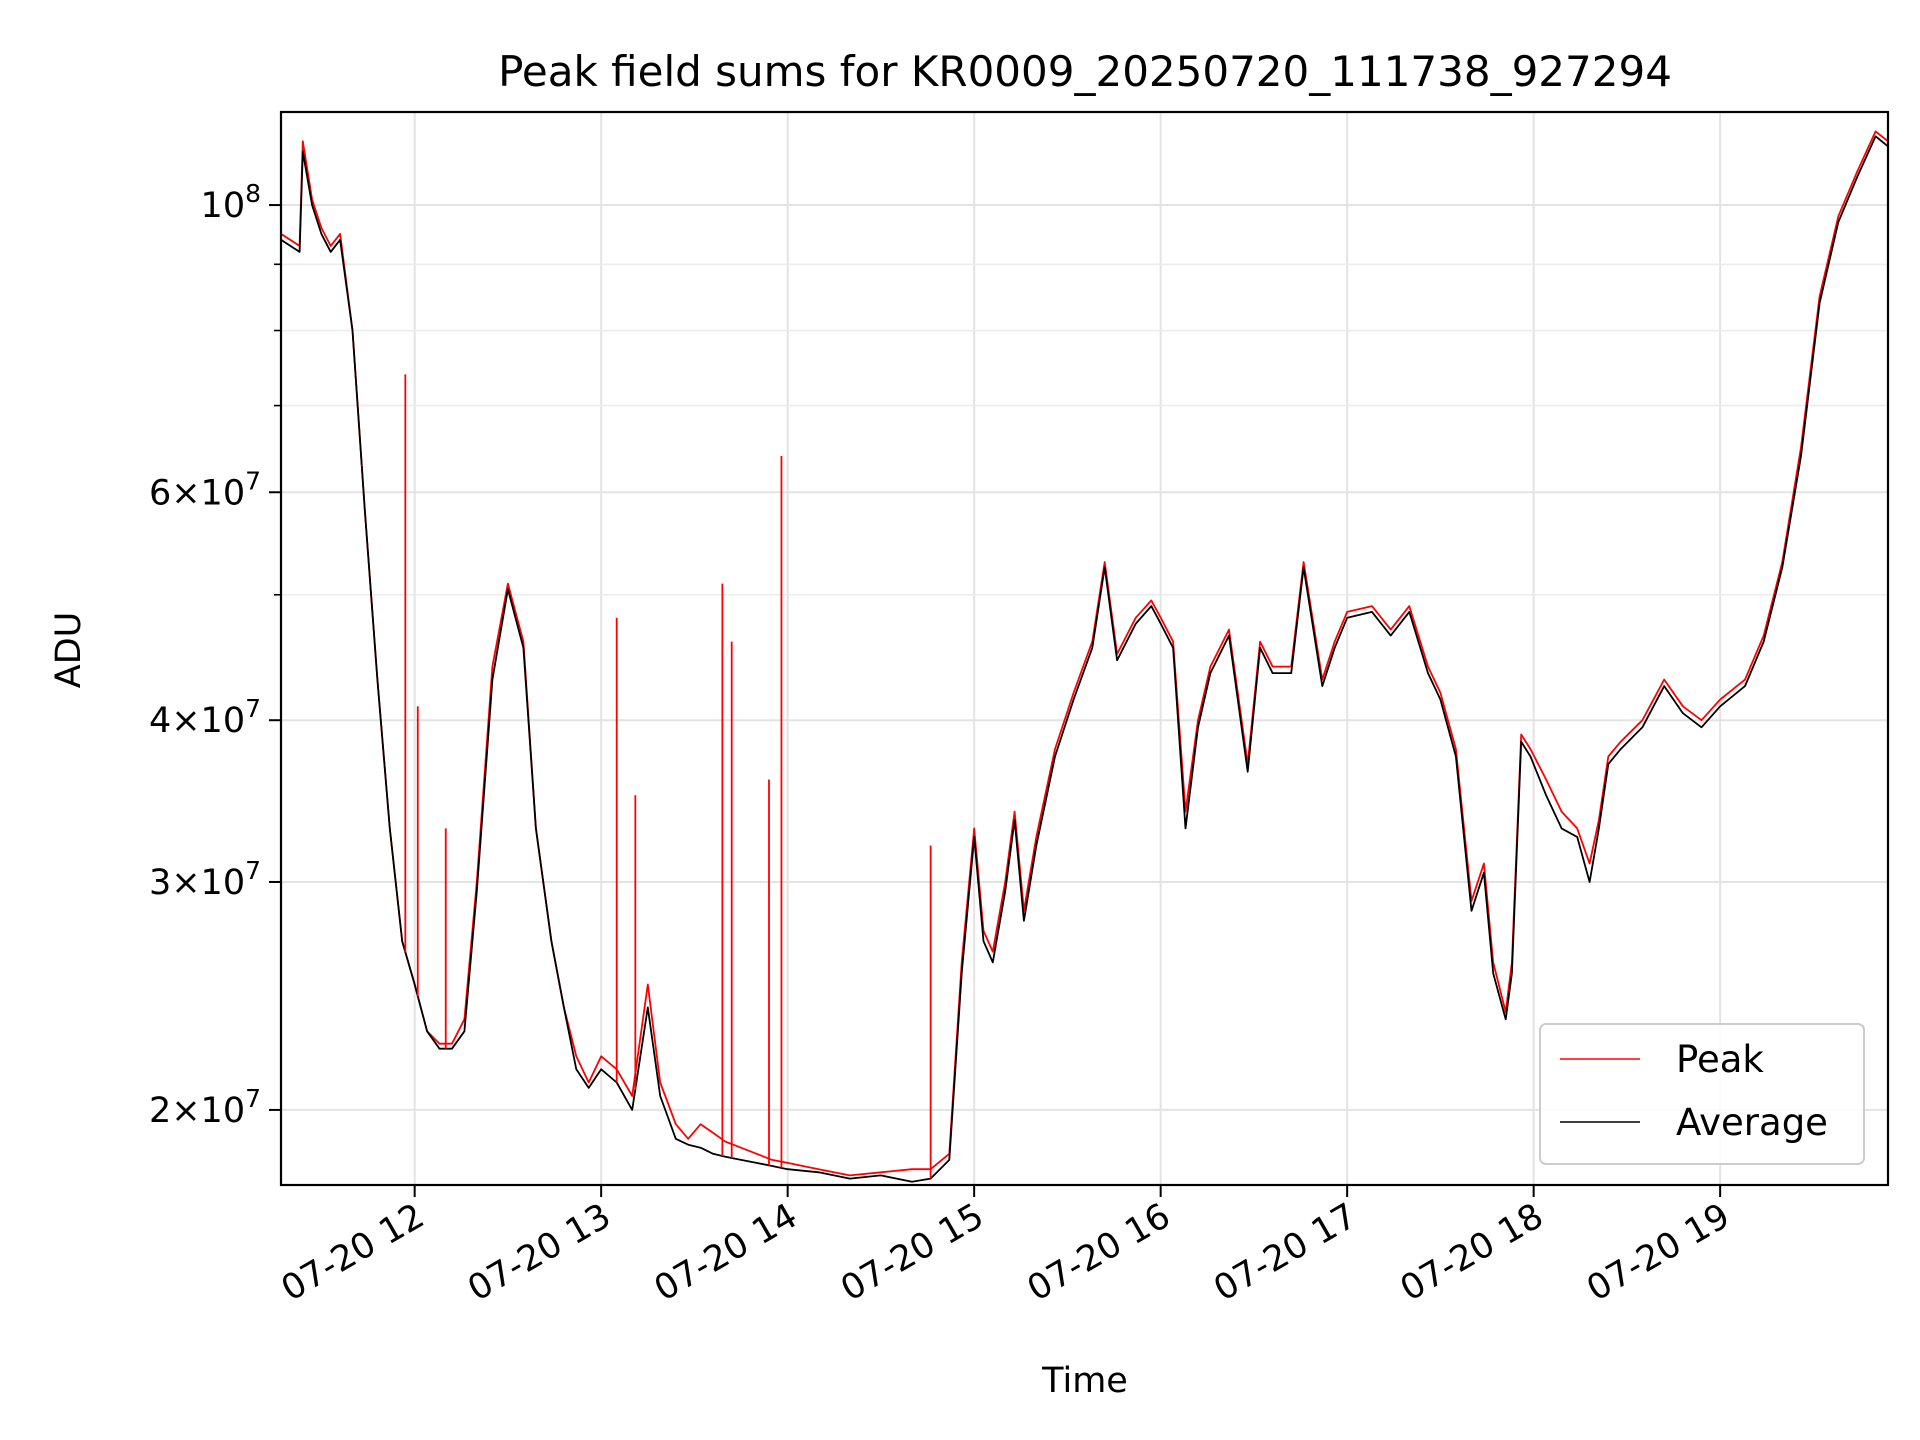  What do you see at coordinates (160, 493) in the screenshot?
I see `y-tick-mantissa: 6` at bounding box center [160, 493].